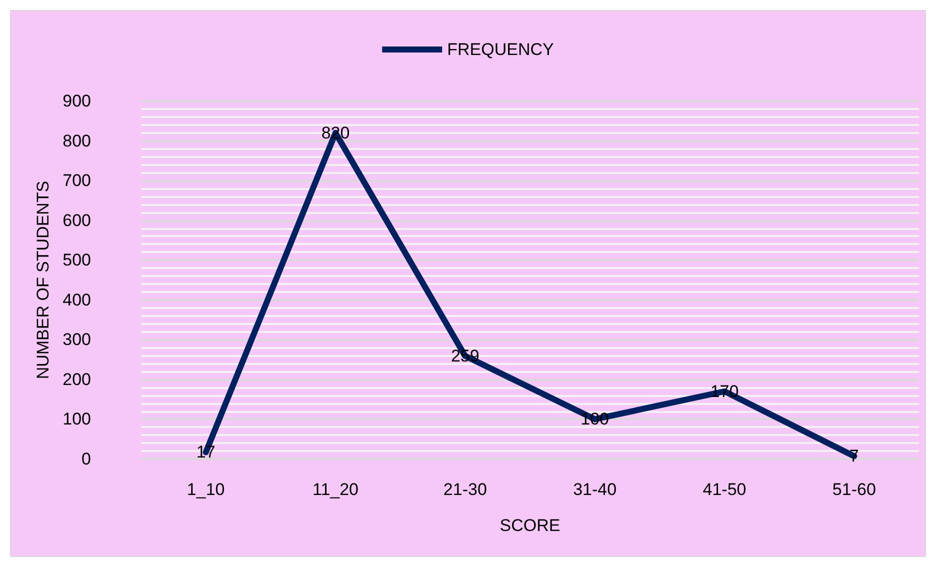 Image resolution: width=936 pixels, height=567 pixels. I want to click on y-tick-label: 600, so click(76, 220).